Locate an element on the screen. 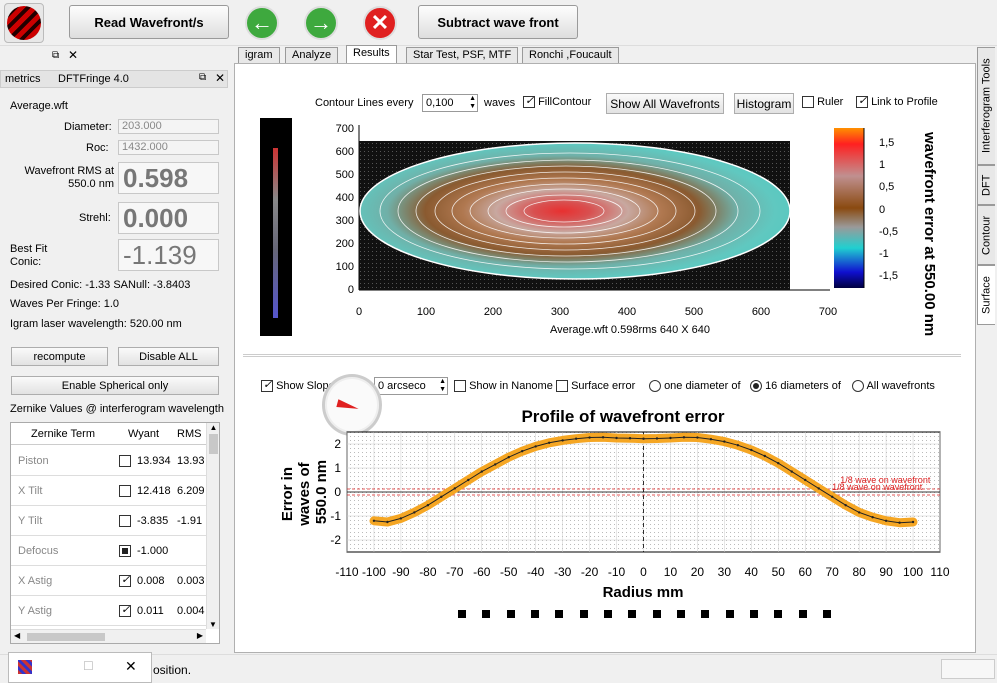 Image resolution: width=997 pixels, height=683 pixels. vtab-contour: Contour is located at coordinates (986, 235).